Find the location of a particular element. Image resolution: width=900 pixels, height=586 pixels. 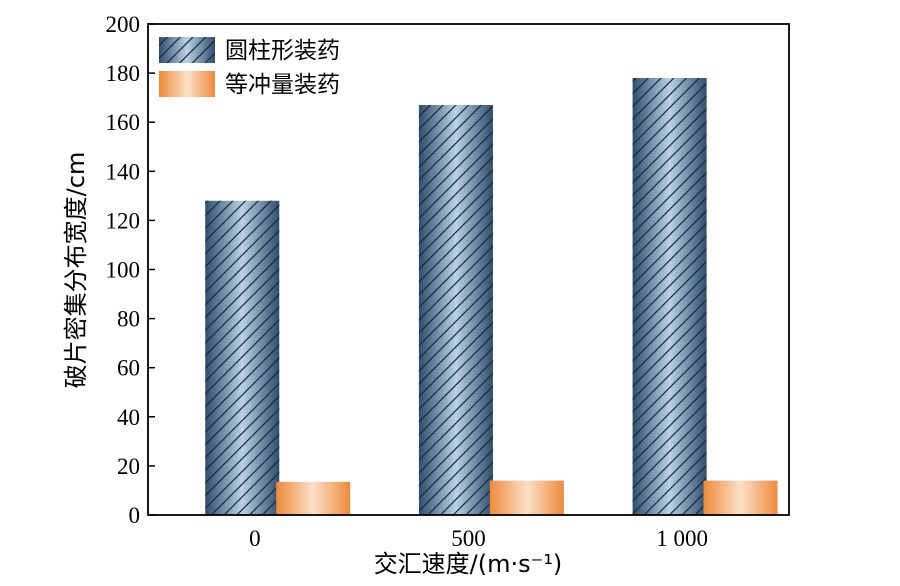

x-tick-label: 0 is located at coordinates (255, 538).